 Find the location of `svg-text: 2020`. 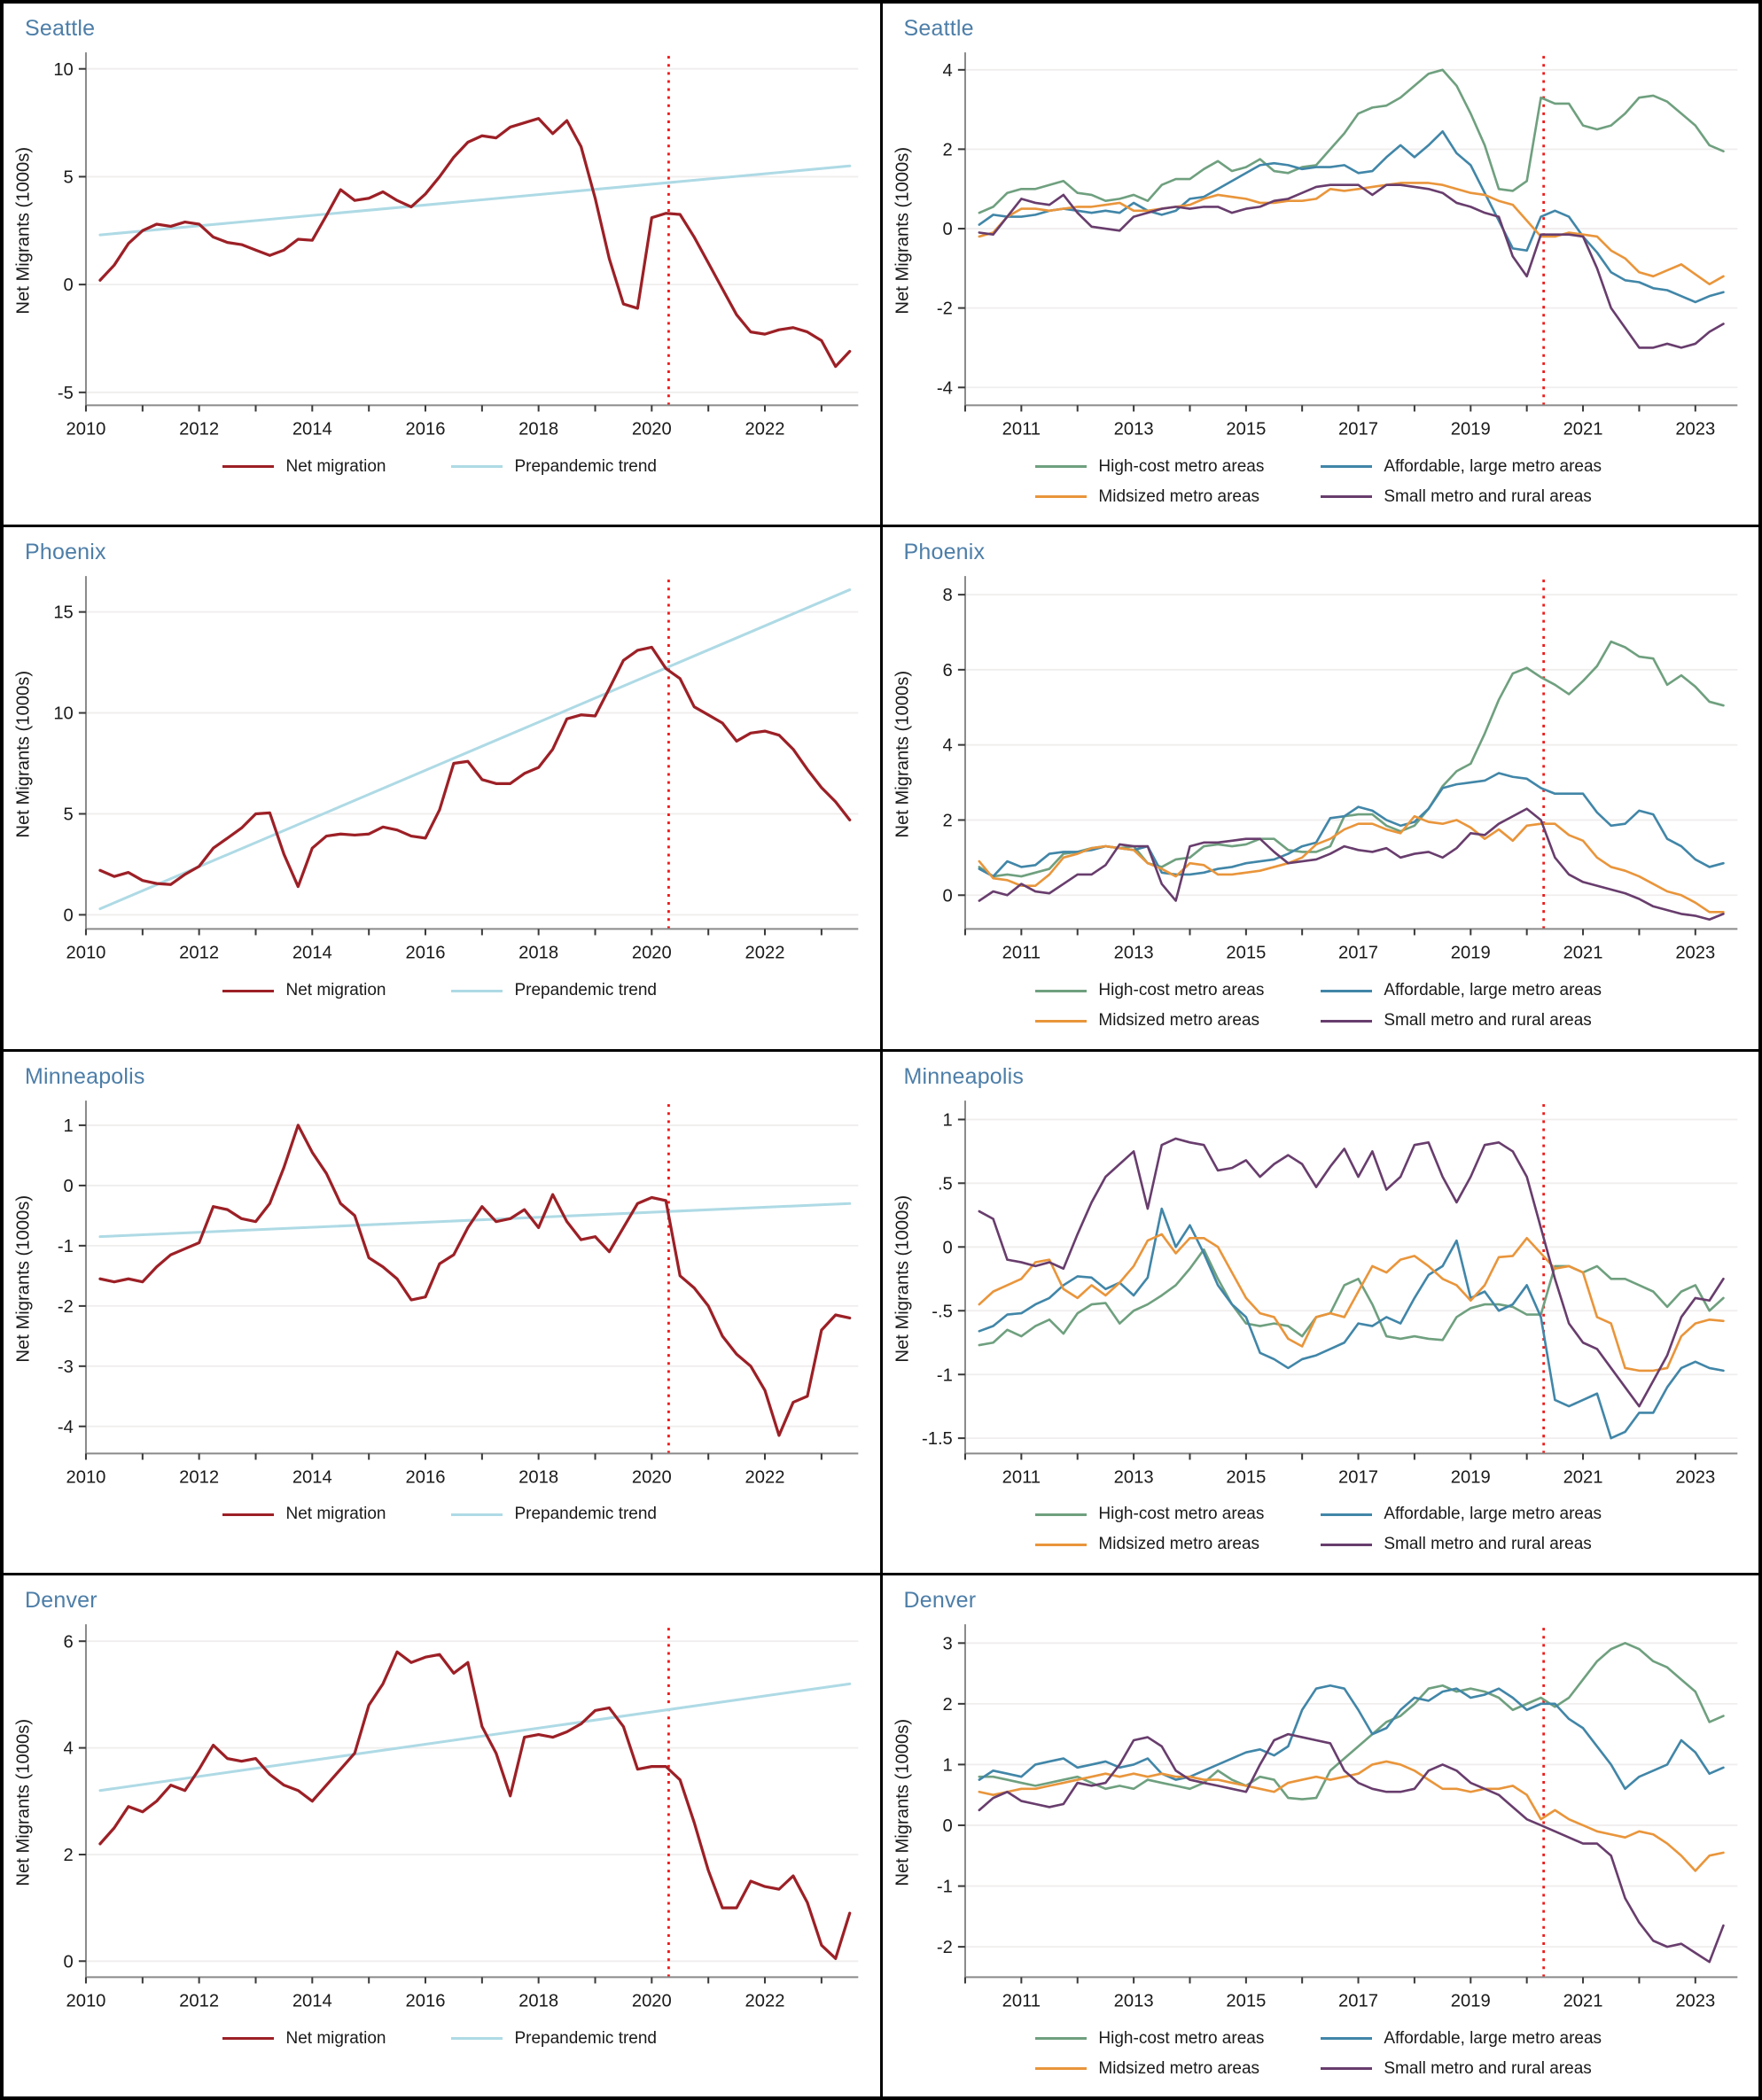

svg-text: 2020 is located at coordinates (652, 953).